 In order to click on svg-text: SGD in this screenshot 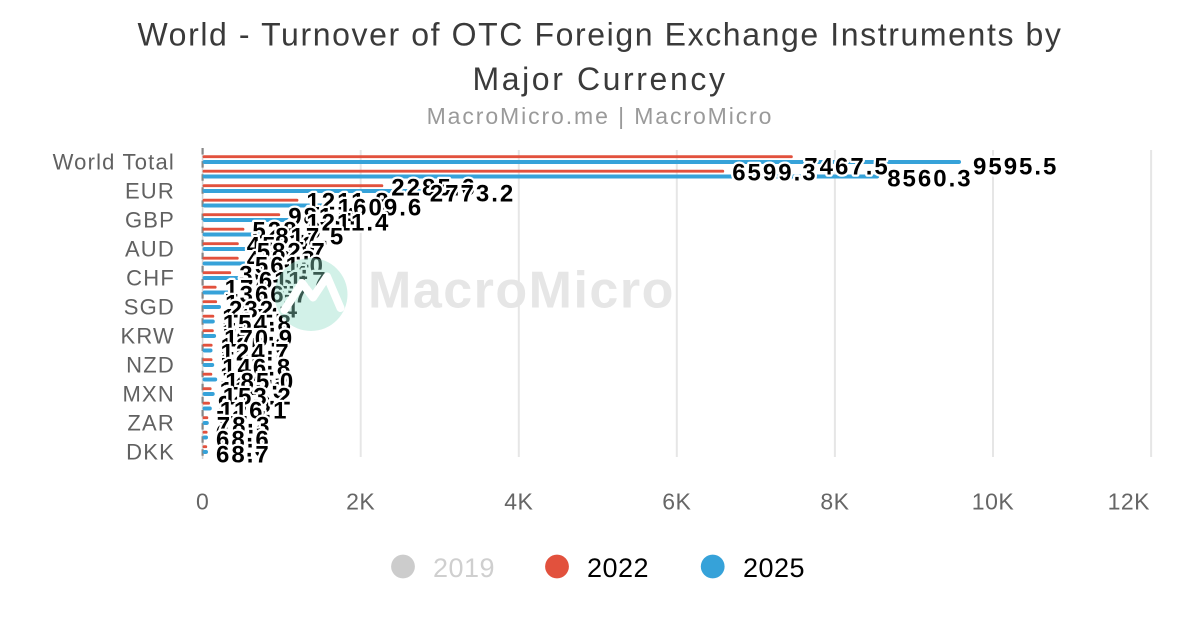, I will do `click(149, 306)`.